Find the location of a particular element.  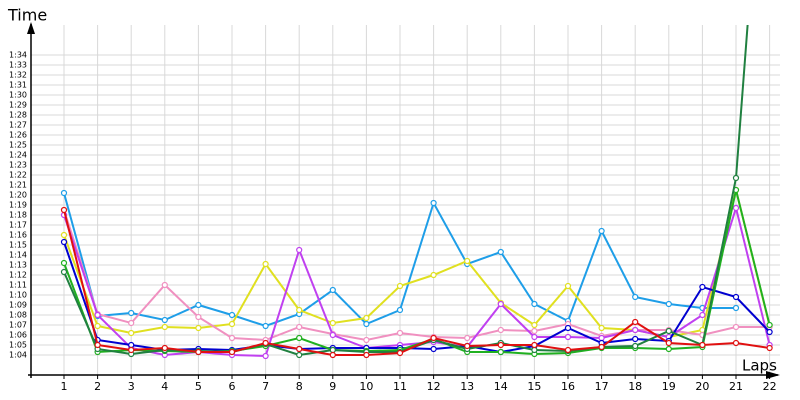

y-tick-label: 1:09 is located at coordinates (18, 305).